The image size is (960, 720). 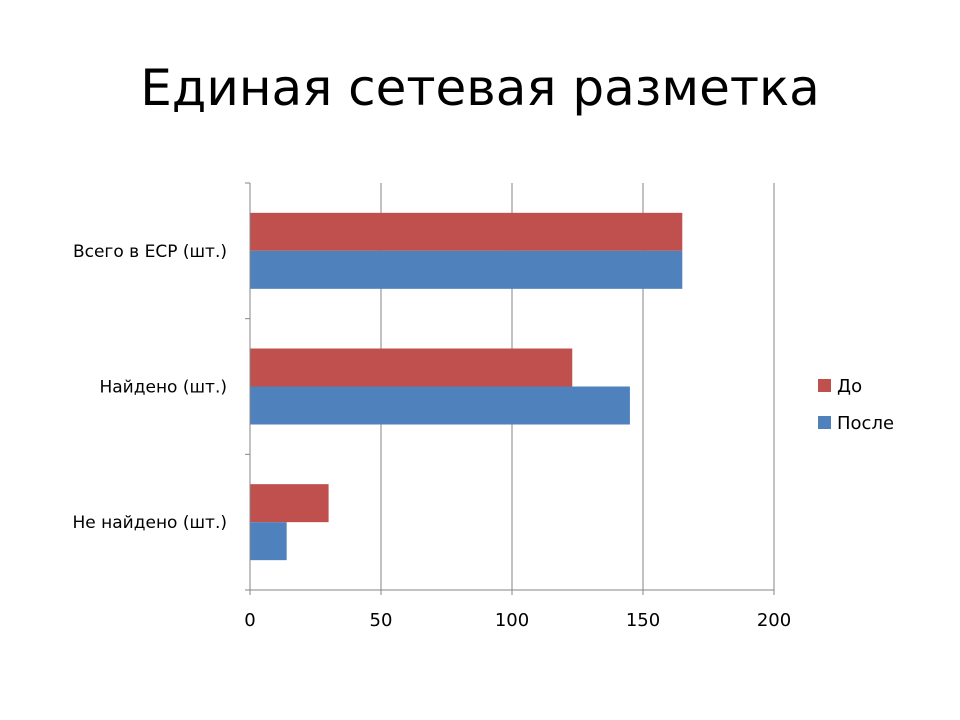 I want to click on tick-label: 0, so click(x=249, y=620).